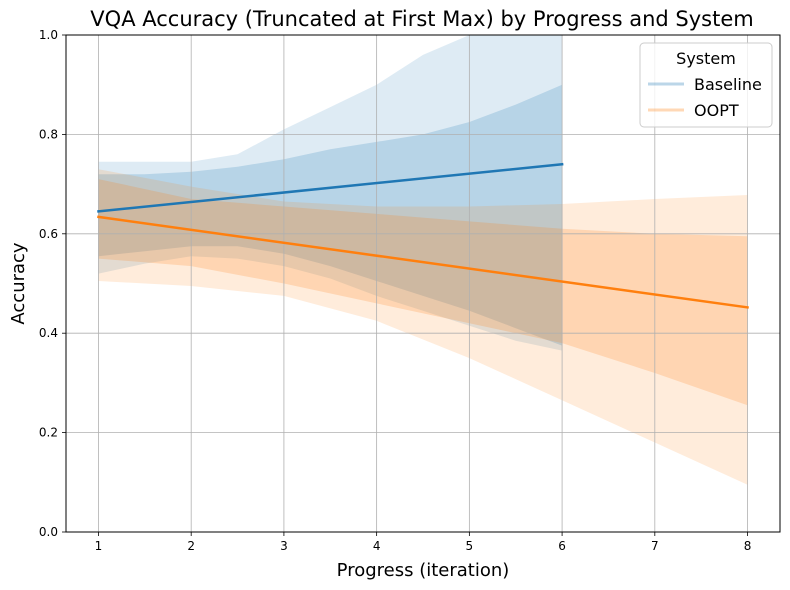  I want to click on baseline-series-line, so click(330, 187).